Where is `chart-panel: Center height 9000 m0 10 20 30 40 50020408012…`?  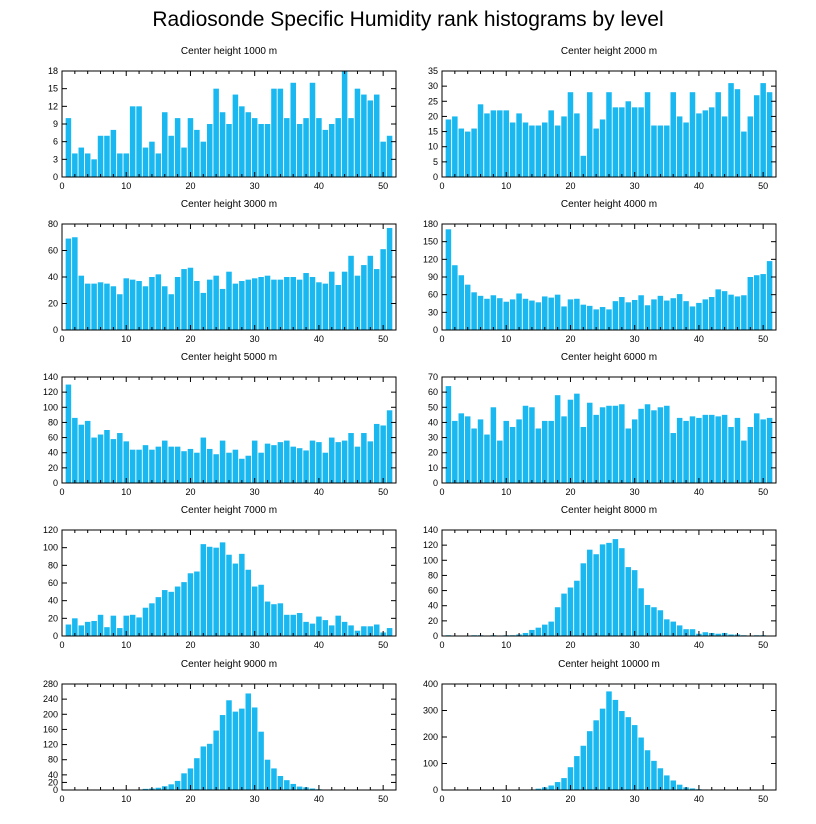
chart-panel: Center height 9000 m0 10 20 30 40 50020408012… is located at coordinates (220, 731).